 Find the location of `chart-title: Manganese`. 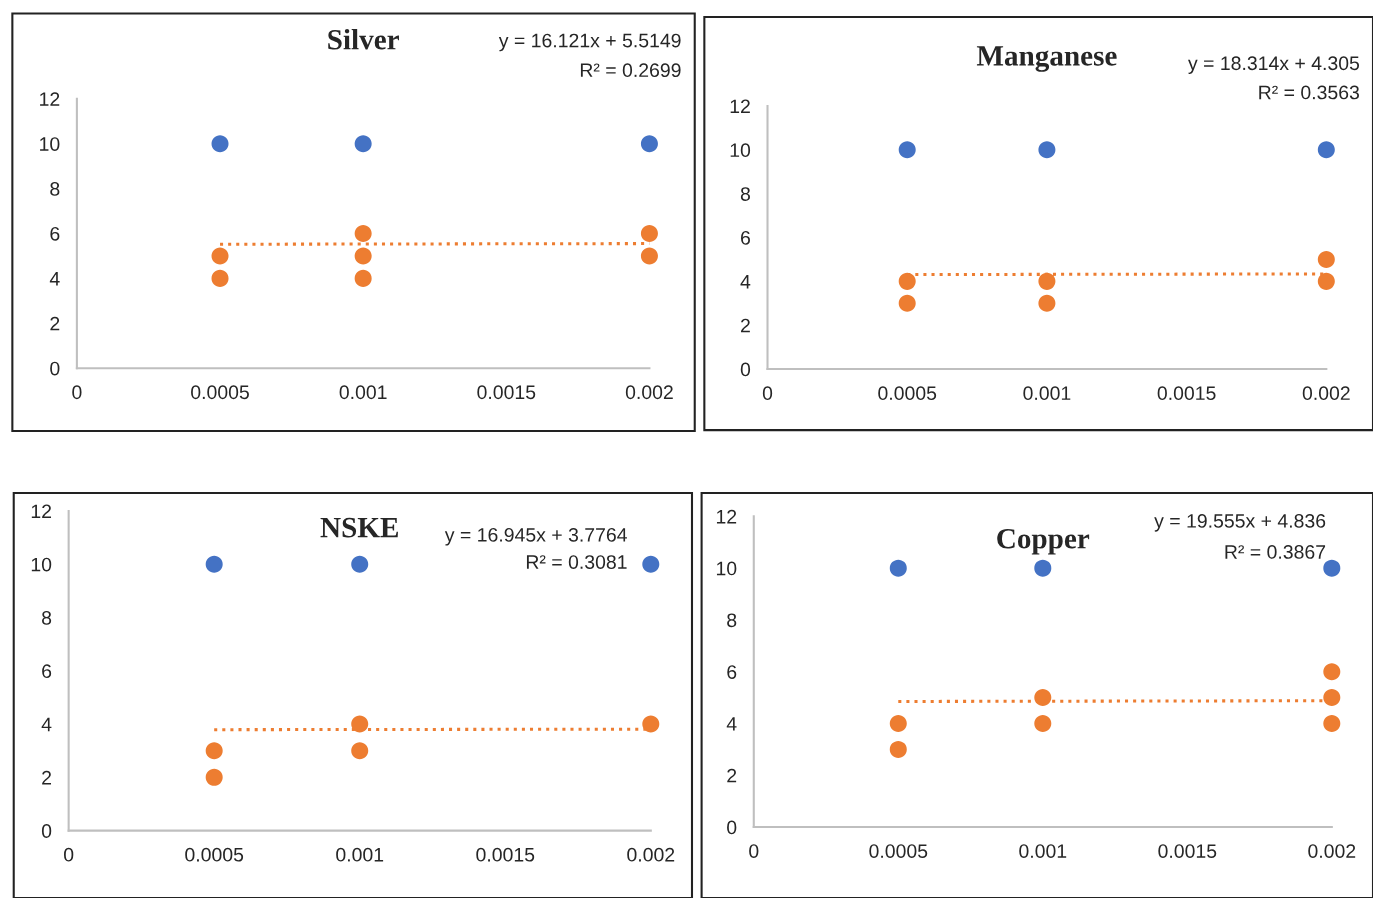

chart-title: Manganese is located at coordinates (1046, 59).